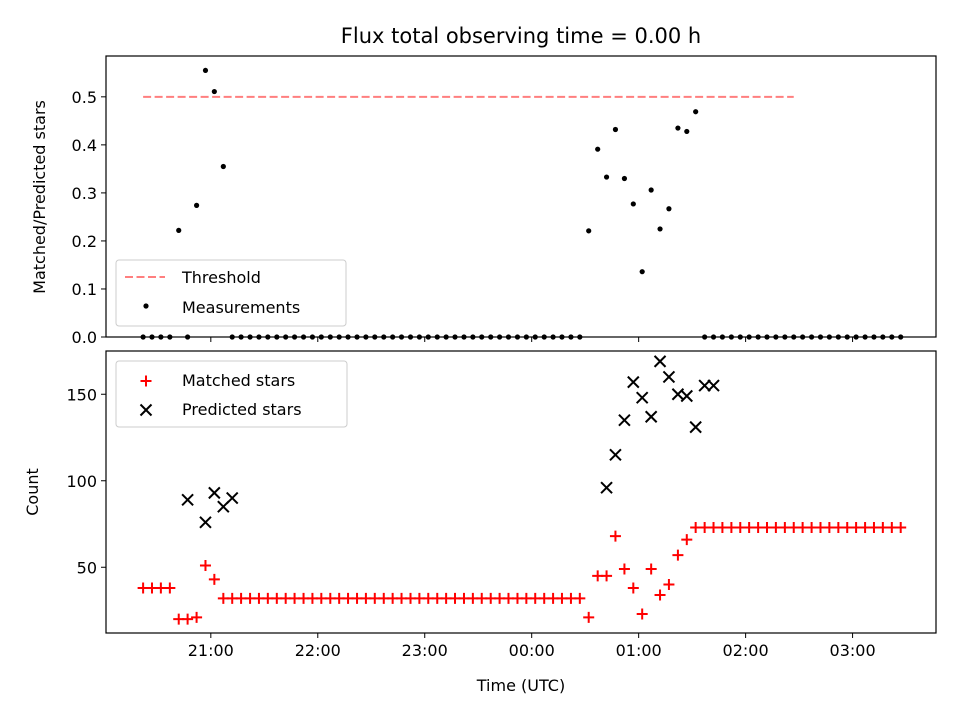 Image resolution: width=960 pixels, height=720 pixels. What do you see at coordinates (746, 650) in the screenshot?
I see `count-x-tick-label: 02:00` at bounding box center [746, 650].